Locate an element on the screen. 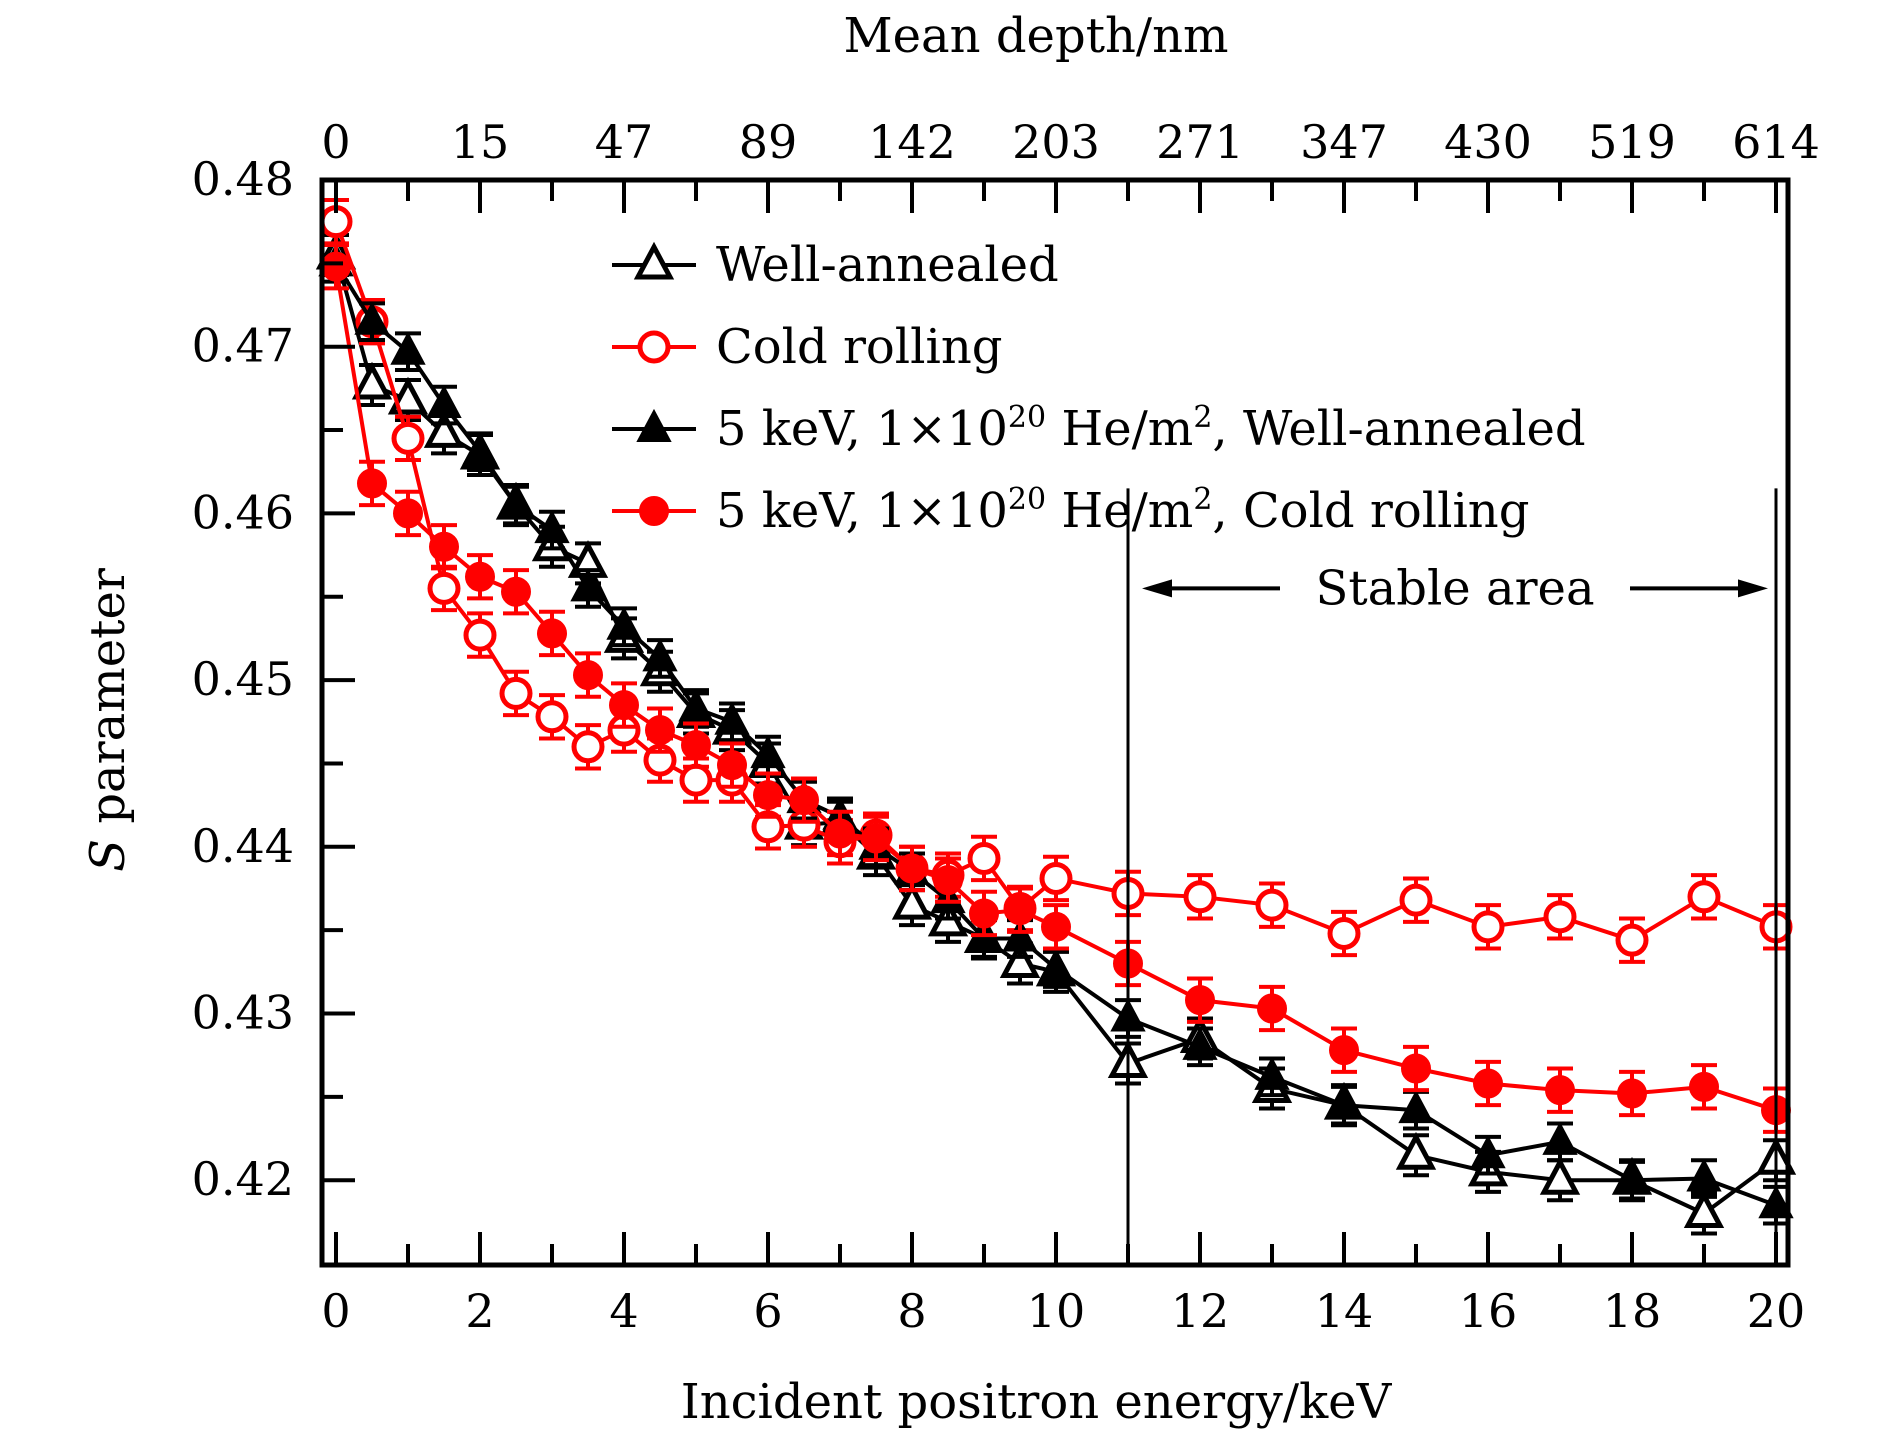  top-tick-label: 89 is located at coordinates (768, 142).